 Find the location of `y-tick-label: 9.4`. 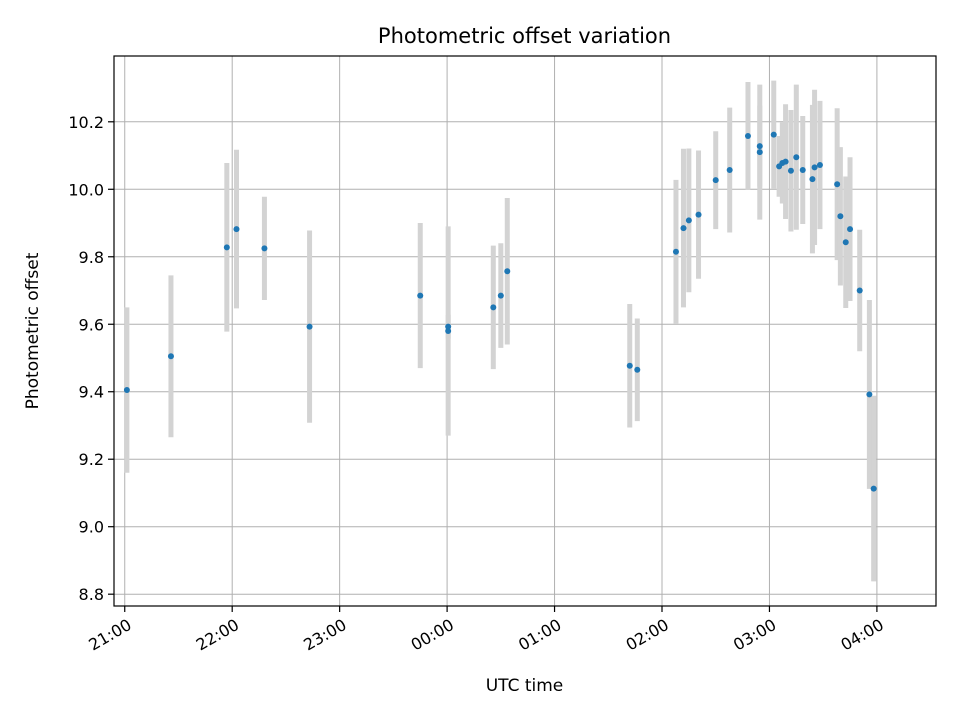

y-tick-label: 9.4 is located at coordinates (91, 392).